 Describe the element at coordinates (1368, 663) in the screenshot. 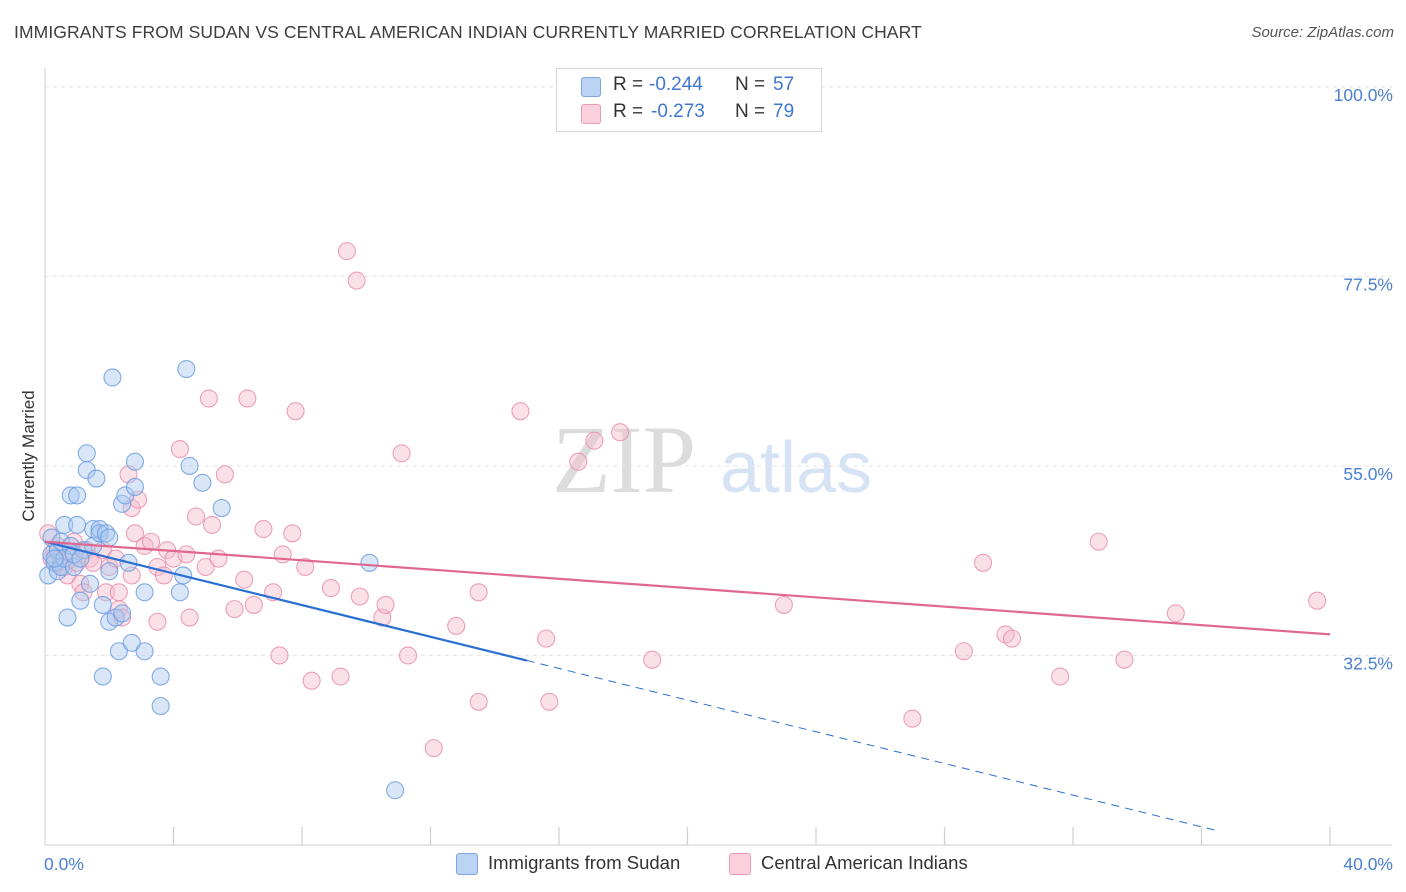

I see `y-tick-label: 32.5%` at that location.